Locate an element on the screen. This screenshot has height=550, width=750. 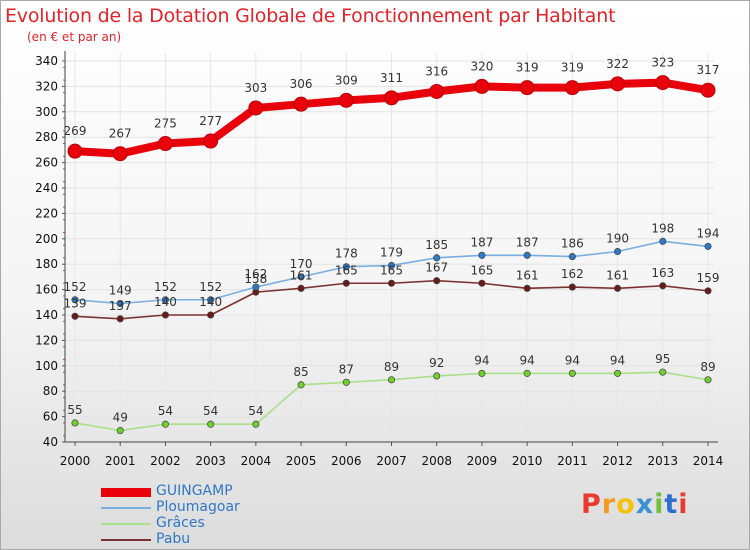
x-tick-label: 2014 is located at coordinates (708, 461).